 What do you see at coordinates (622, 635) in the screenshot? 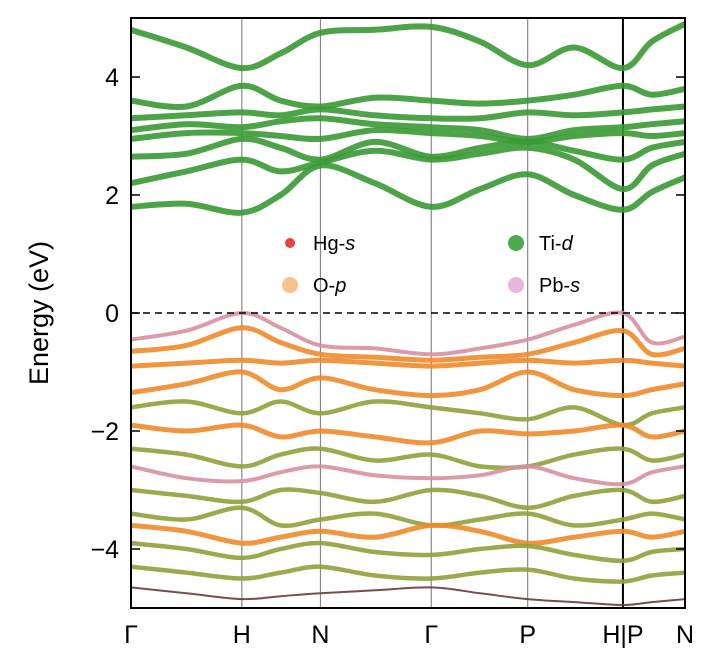
I see `x-tick-label: H|P` at bounding box center [622, 635].